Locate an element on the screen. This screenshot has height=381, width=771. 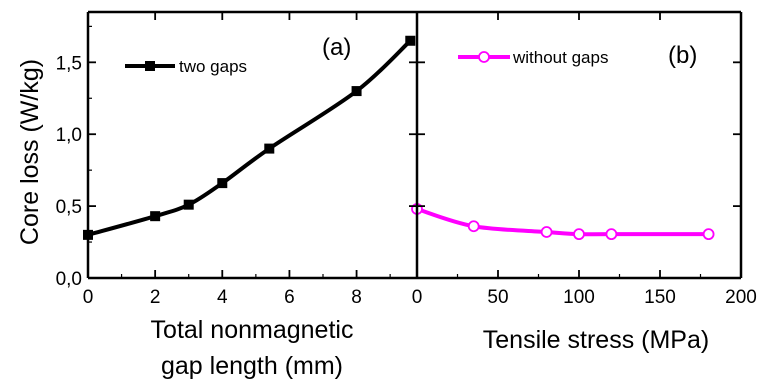
x-tick-label-b: 50 is located at coordinates (497, 297).